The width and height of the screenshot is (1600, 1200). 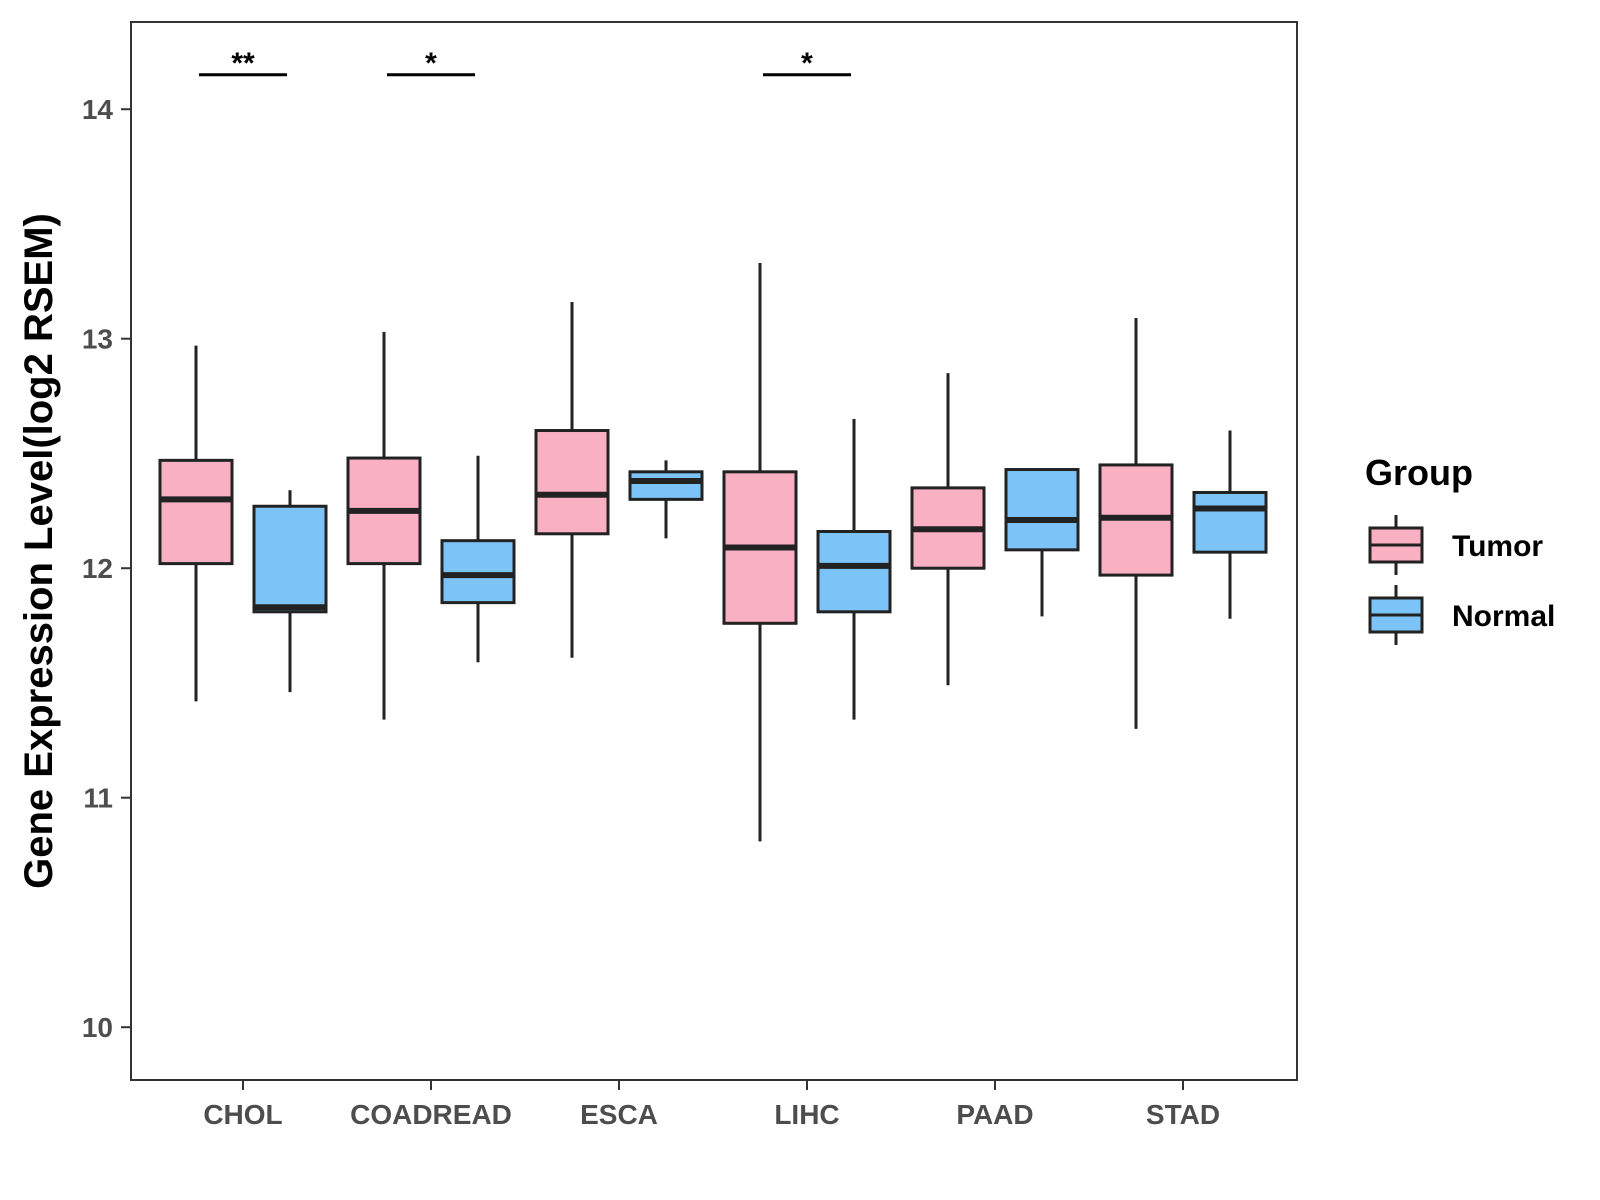 I want to click on significance-annotations: ** * *, so click(x=525, y=63).